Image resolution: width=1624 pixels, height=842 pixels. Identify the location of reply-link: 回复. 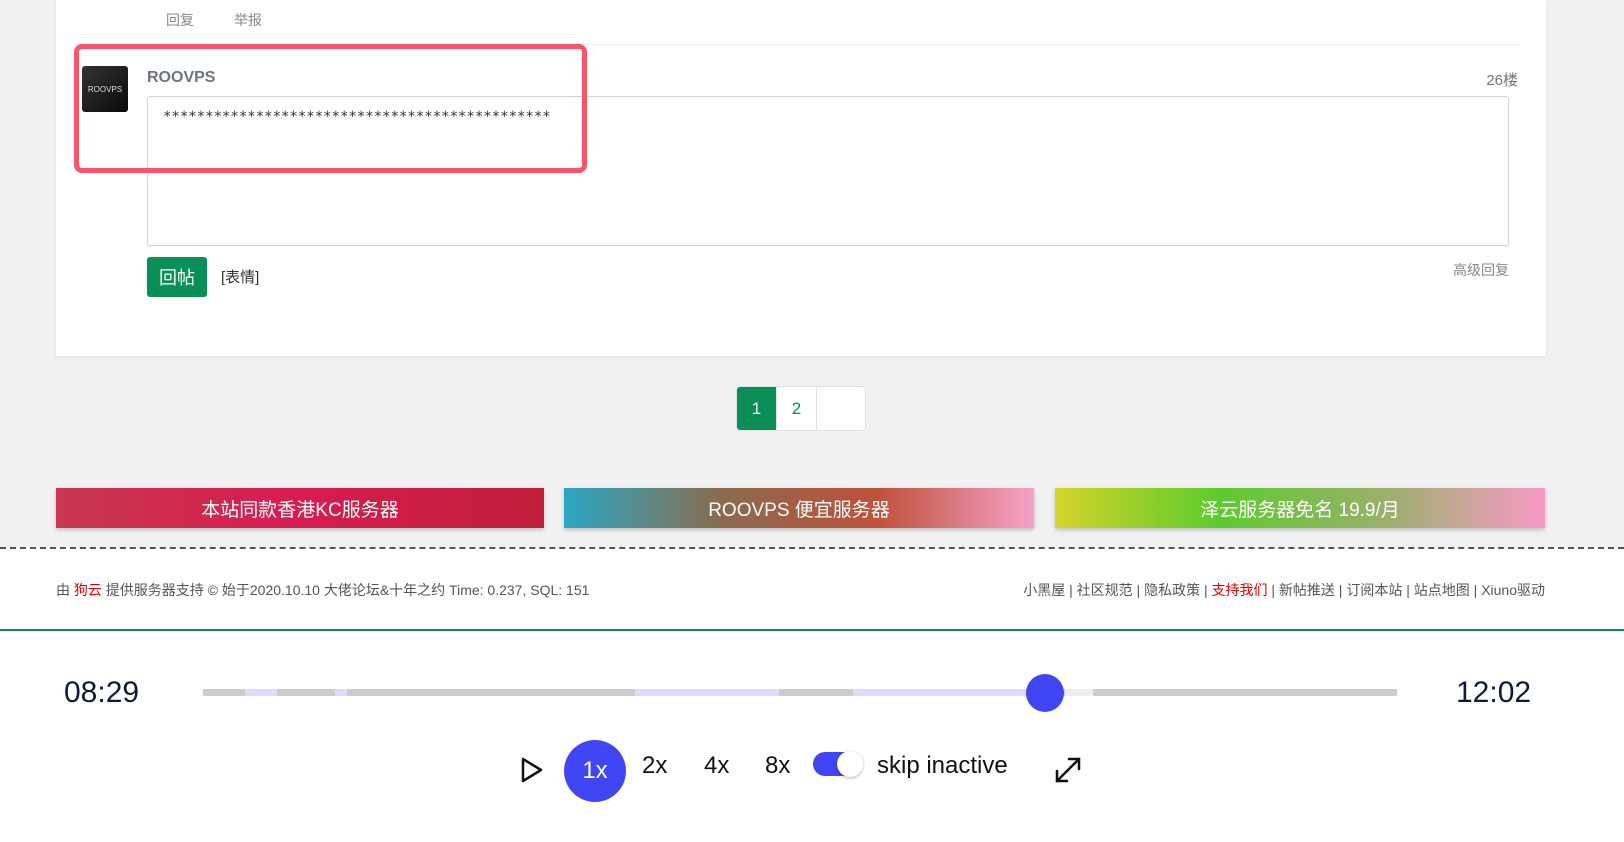
(180, 20).